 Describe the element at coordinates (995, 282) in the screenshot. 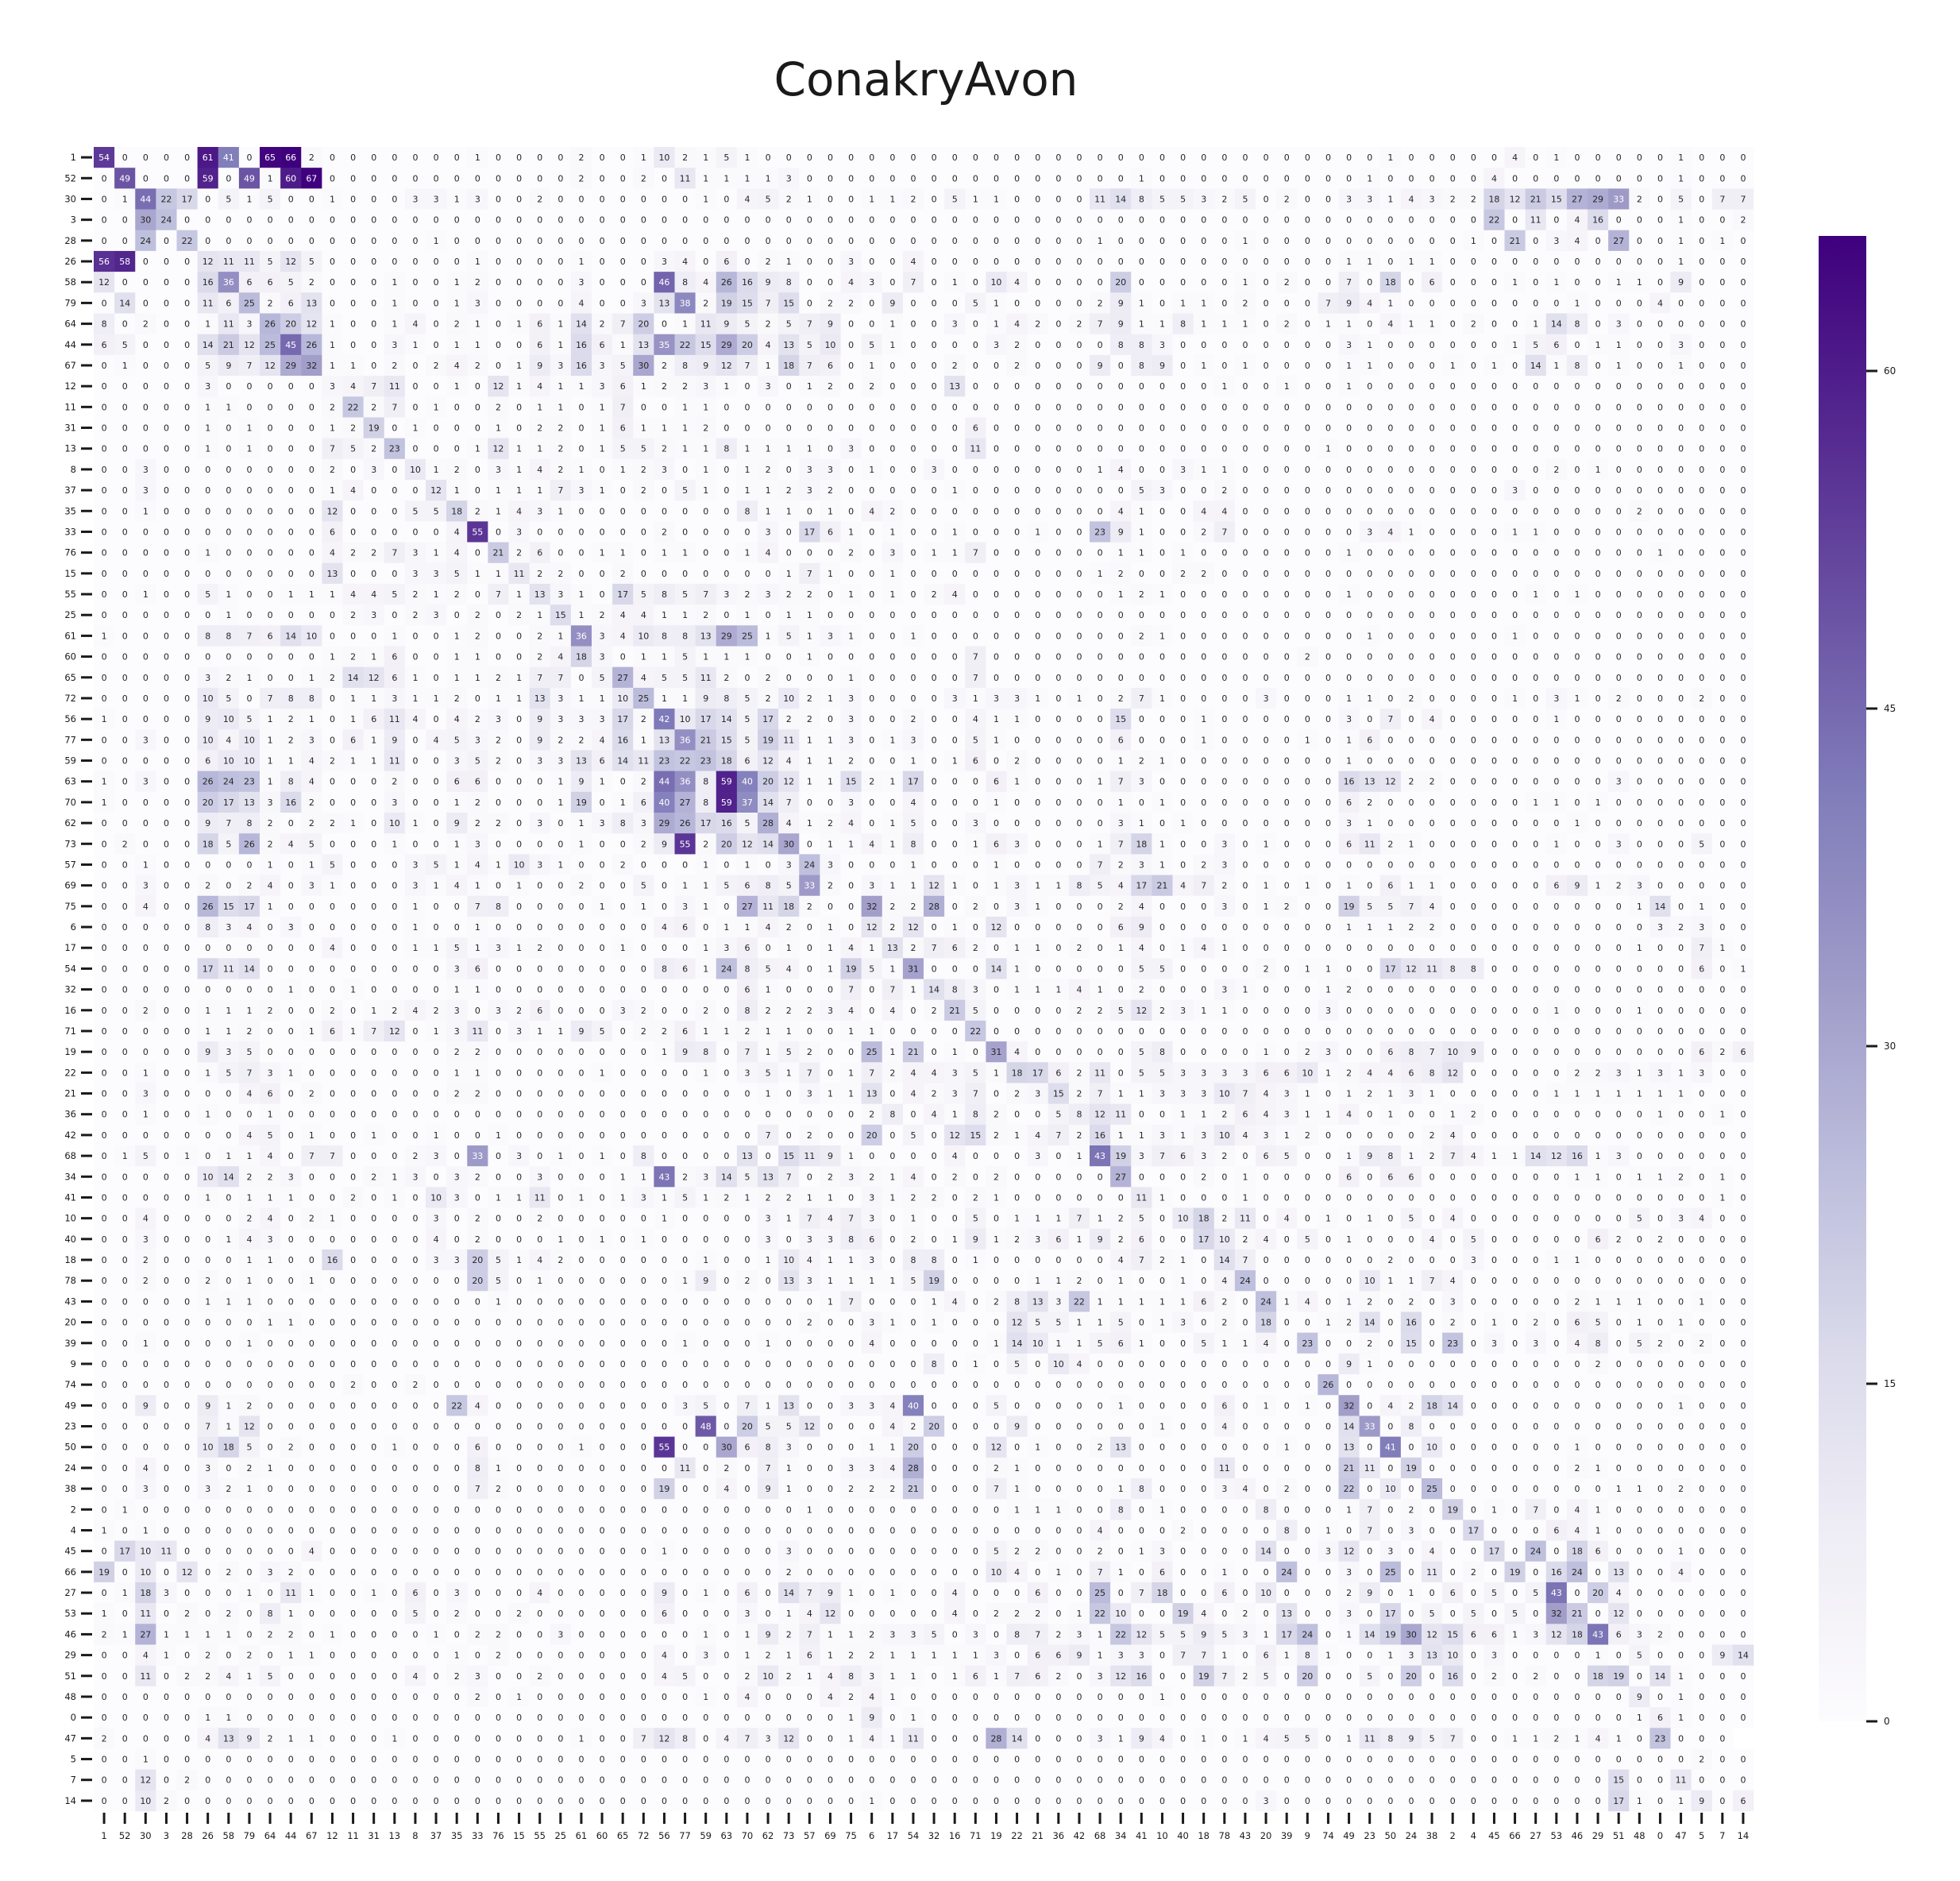

I see `cell-value-label: 10` at that location.